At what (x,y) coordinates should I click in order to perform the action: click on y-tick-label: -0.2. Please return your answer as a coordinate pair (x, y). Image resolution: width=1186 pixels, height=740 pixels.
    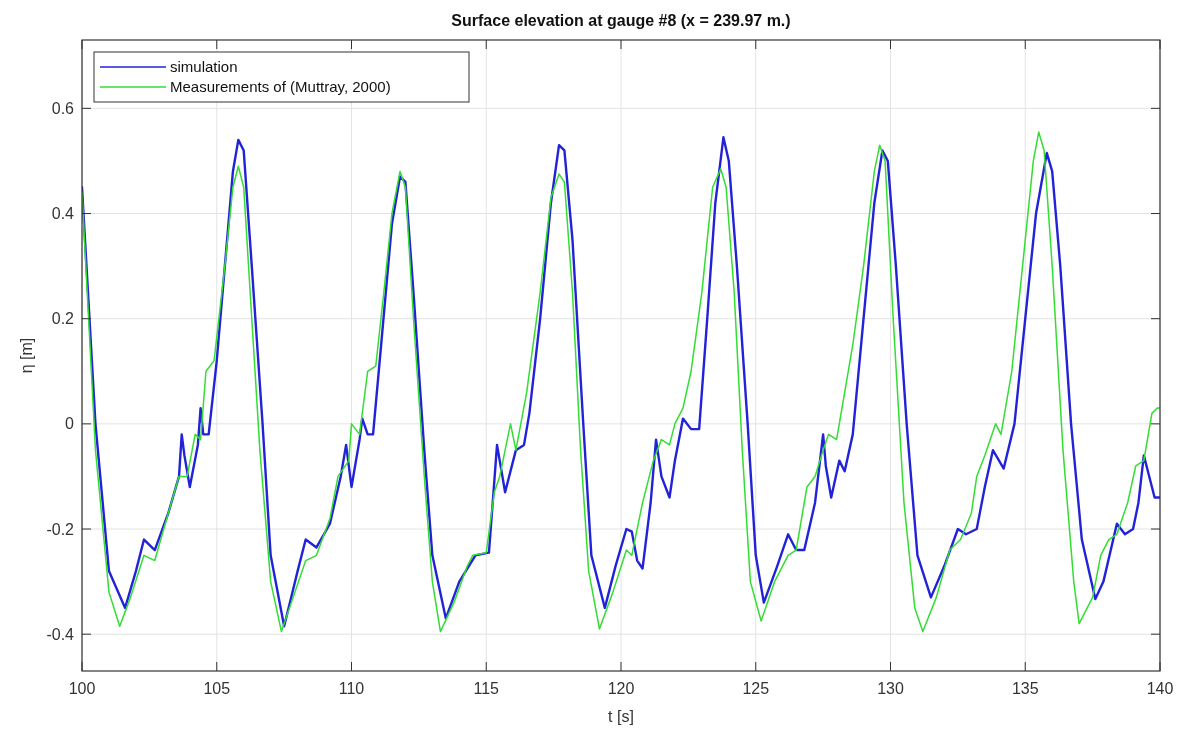
    Looking at the image, I should click on (60, 529).